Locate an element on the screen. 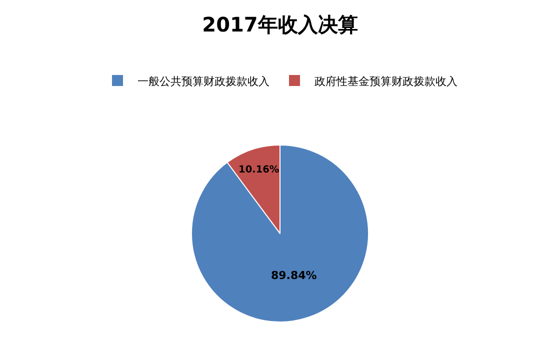 This screenshot has height=347, width=560. legend-label: 政府性基金预算财政拨款收入 is located at coordinates (386, 81).